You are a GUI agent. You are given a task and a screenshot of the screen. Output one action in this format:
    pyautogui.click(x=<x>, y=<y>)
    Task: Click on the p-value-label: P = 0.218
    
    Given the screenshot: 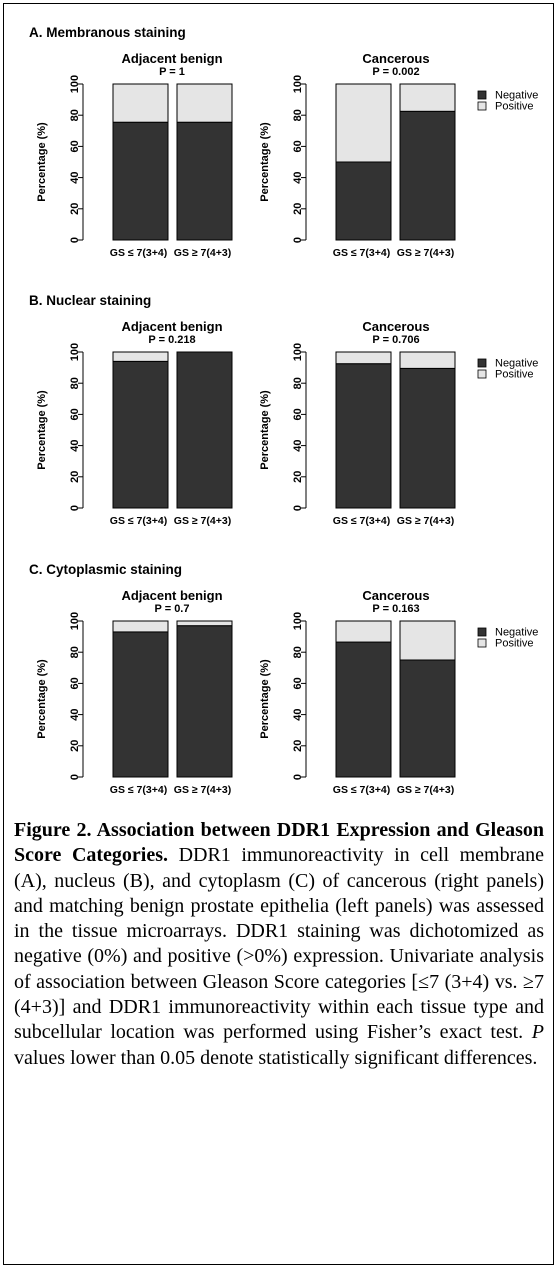 What is the action you would take?
    pyautogui.click(x=171, y=340)
    